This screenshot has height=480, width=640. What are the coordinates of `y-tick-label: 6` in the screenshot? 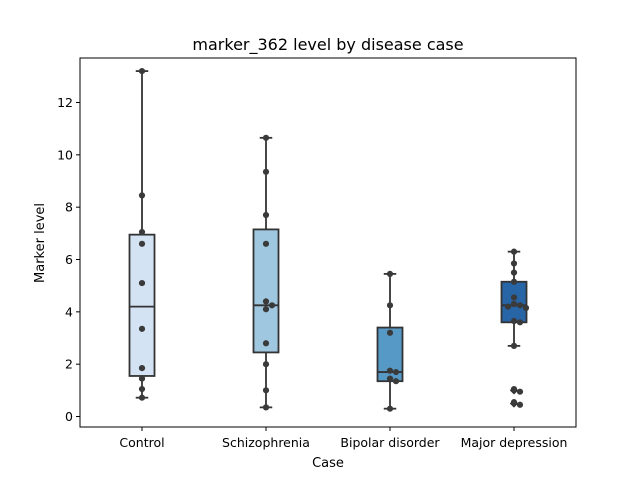 It's located at (69, 259).